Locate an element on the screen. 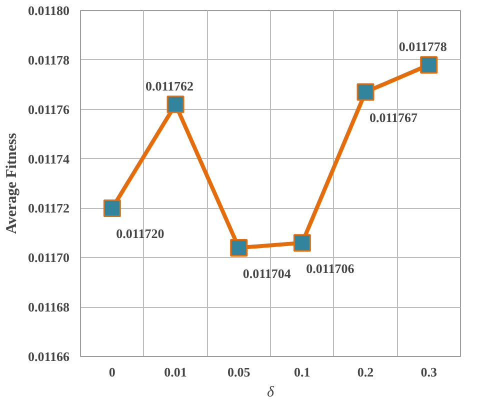 The width and height of the screenshot is (502, 405). y-tick-label: 0.01168 is located at coordinates (49, 307).